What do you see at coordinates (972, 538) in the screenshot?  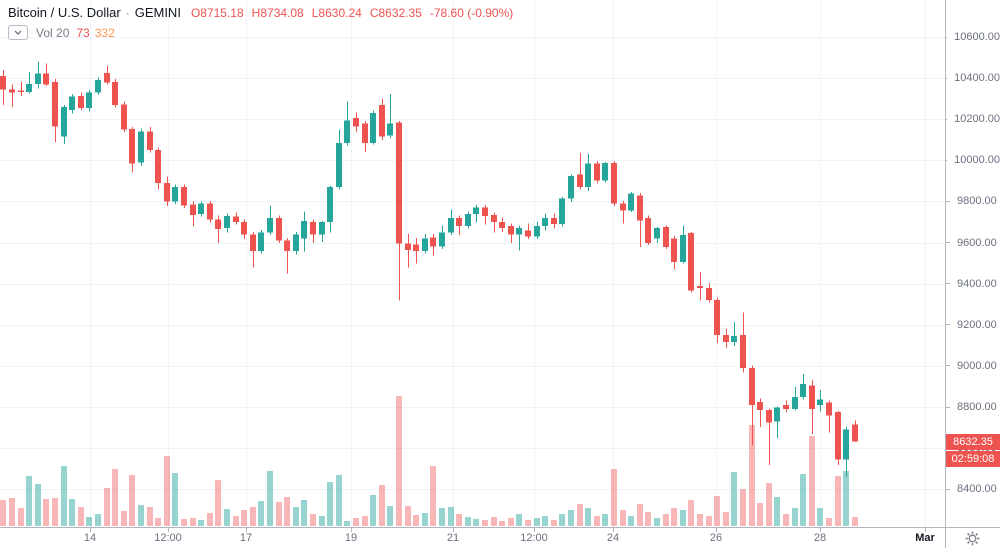 I see `gear-icon` at bounding box center [972, 538].